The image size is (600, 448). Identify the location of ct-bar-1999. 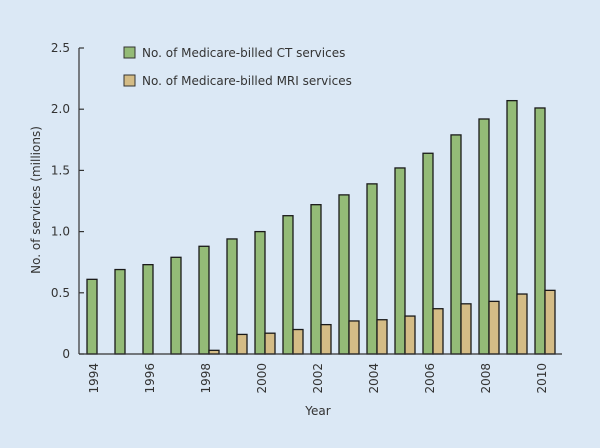
(232, 296).